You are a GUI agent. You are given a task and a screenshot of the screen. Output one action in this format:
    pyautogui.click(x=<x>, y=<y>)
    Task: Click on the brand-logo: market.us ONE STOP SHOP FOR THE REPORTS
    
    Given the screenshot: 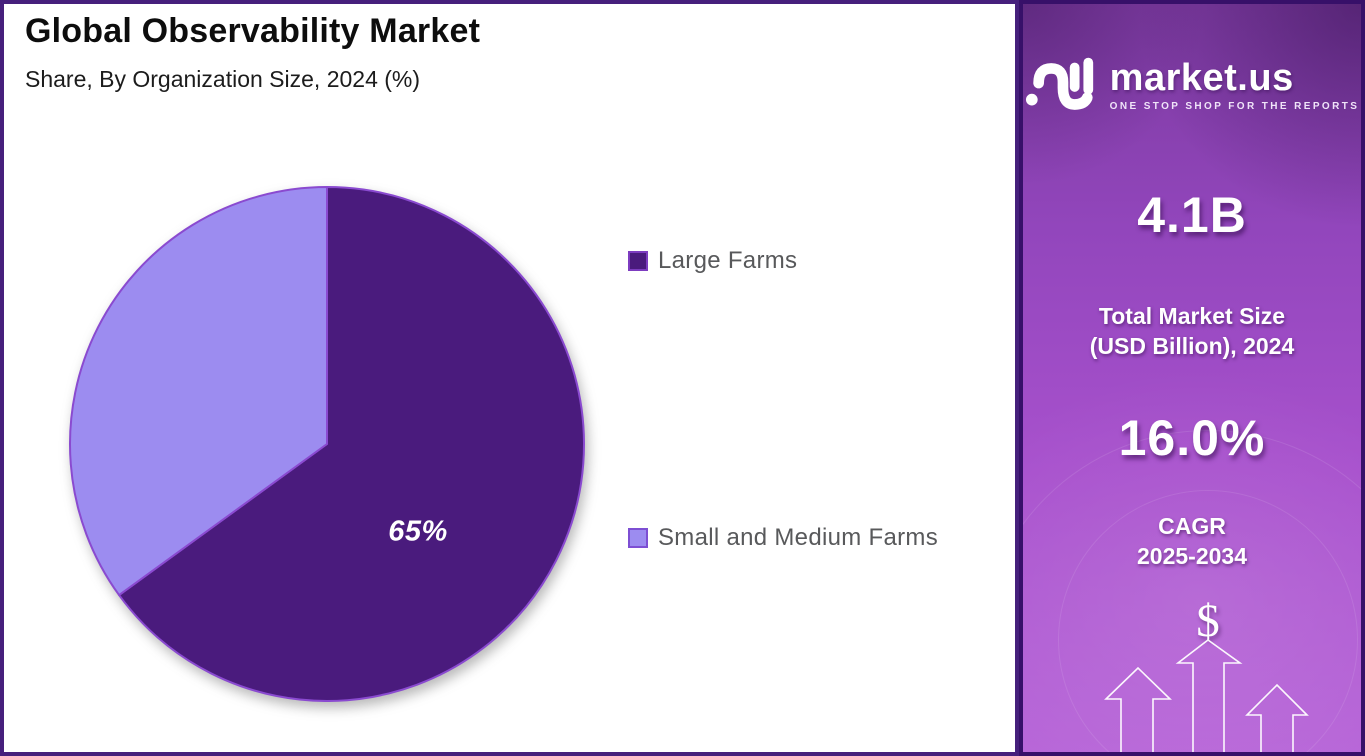 What is the action you would take?
    pyautogui.click(x=1192, y=85)
    